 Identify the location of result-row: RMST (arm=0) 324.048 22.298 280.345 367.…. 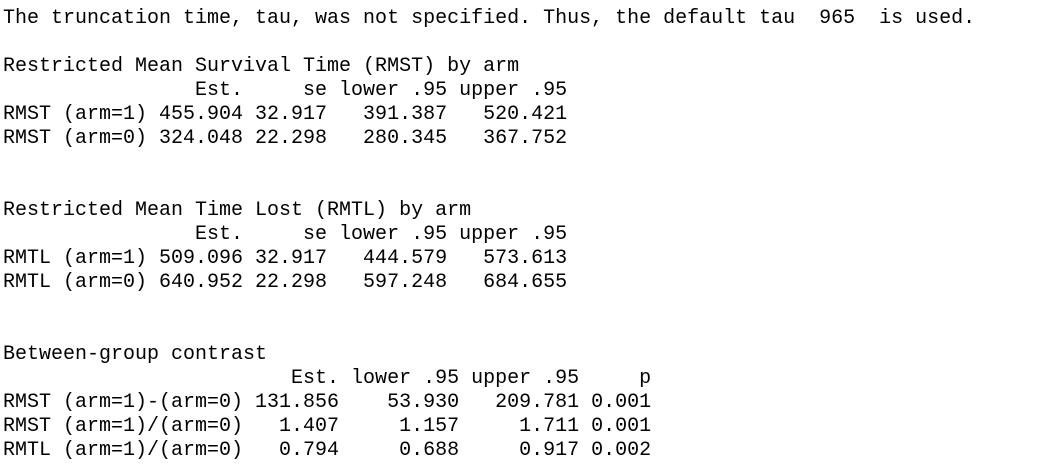
(285, 138).